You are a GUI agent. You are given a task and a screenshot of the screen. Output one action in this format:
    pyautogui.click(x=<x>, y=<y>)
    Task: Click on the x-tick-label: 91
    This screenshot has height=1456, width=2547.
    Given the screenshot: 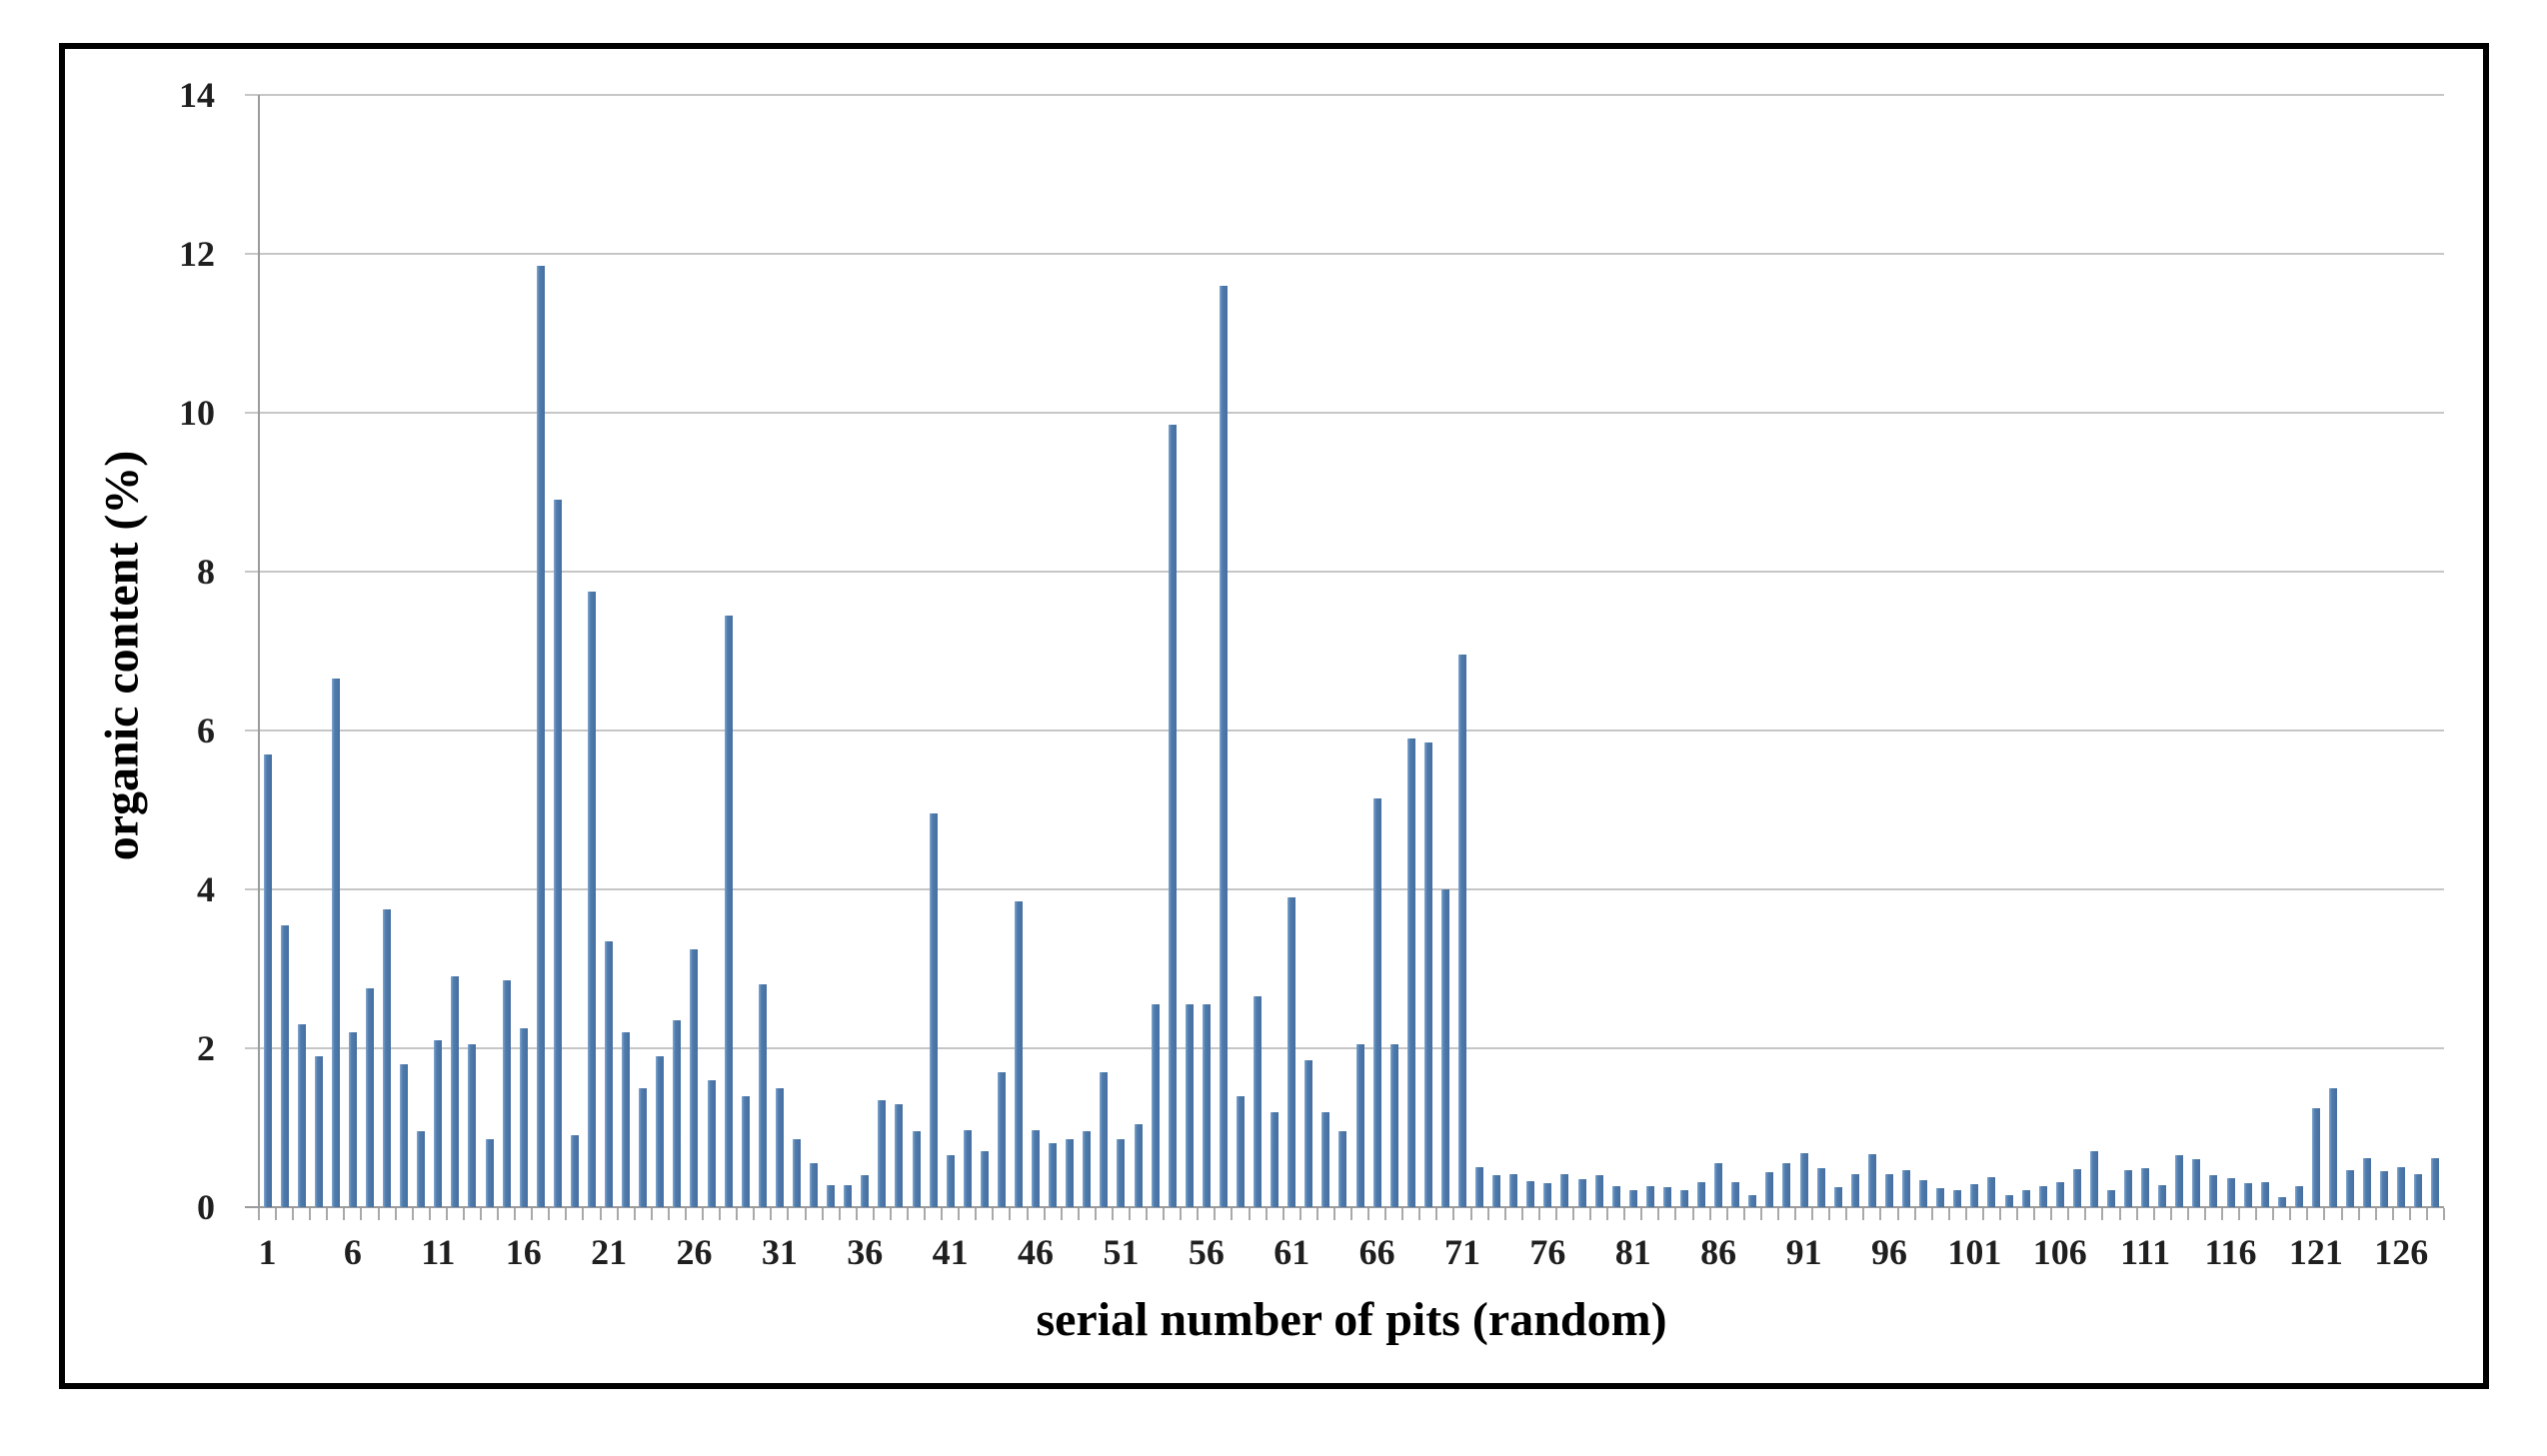 What is the action you would take?
    pyautogui.click(x=1803, y=1252)
    